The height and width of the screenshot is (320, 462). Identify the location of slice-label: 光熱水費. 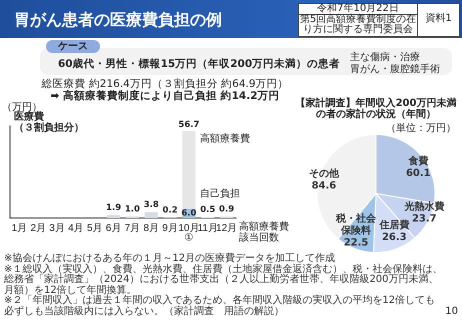
(423, 206).